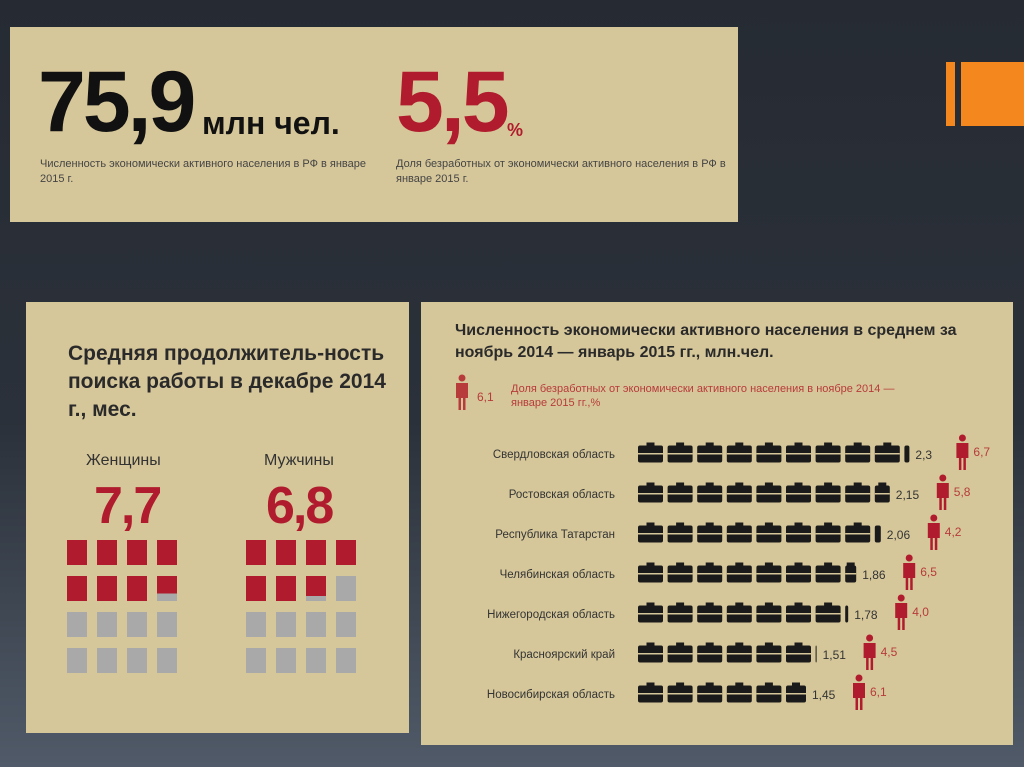 This screenshot has height=767, width=1024. I want to click on region-label: Челябинская область, so click(557, 575).